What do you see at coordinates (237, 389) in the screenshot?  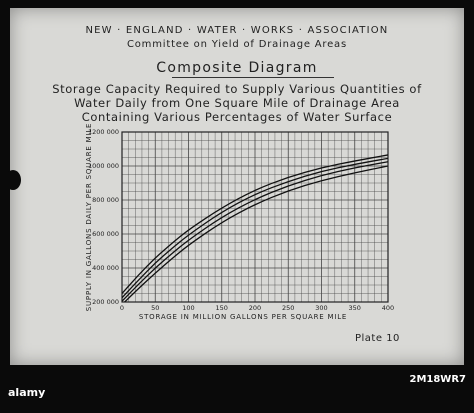 I see `watermark-bar` at bounding box center [237, 389].